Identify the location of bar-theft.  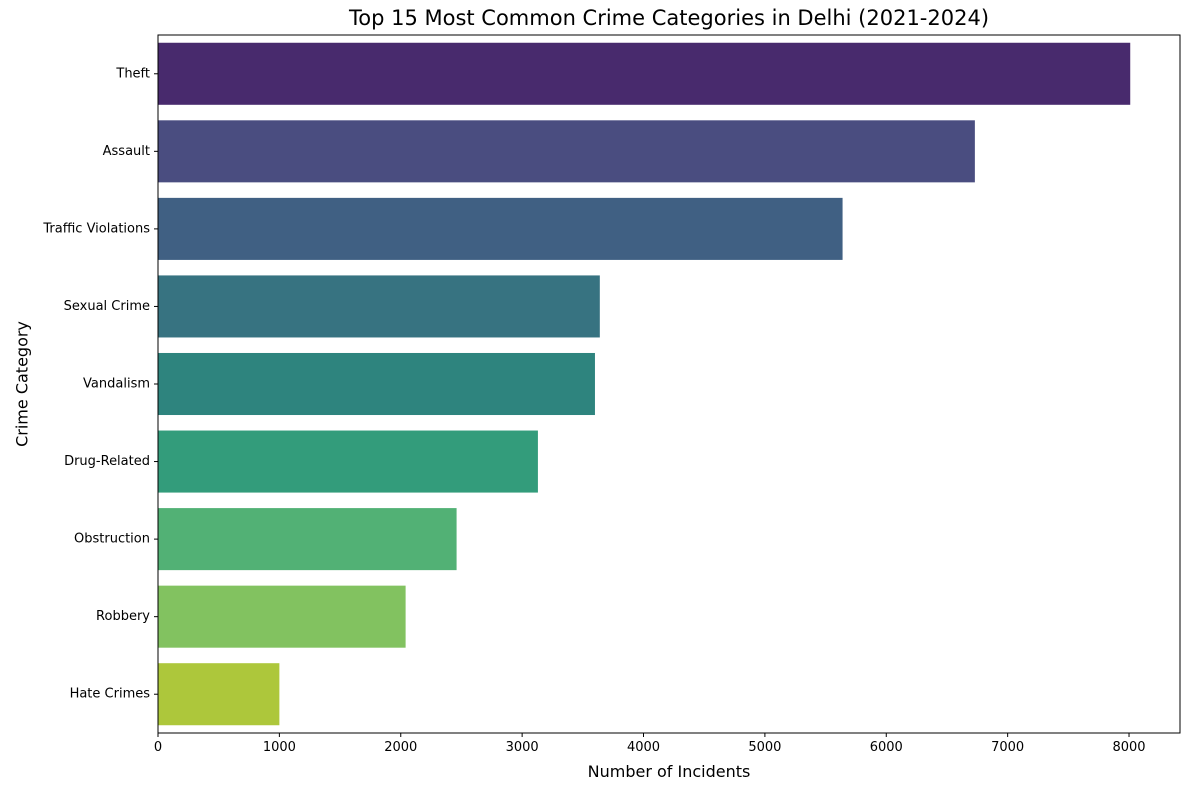
(644, 73).